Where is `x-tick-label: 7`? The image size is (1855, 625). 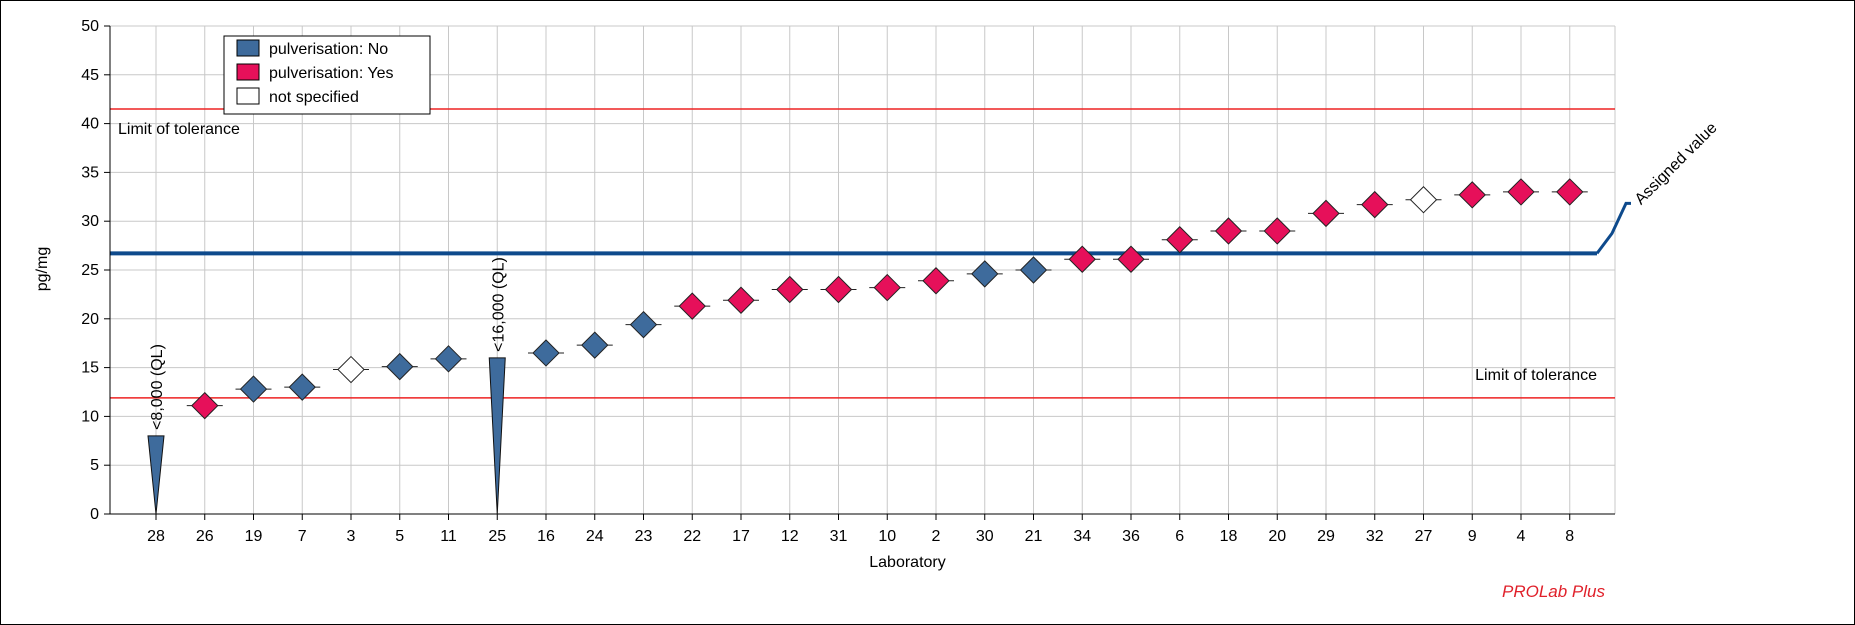 x-tick-label: 7 is located at coordinates (302, 536).